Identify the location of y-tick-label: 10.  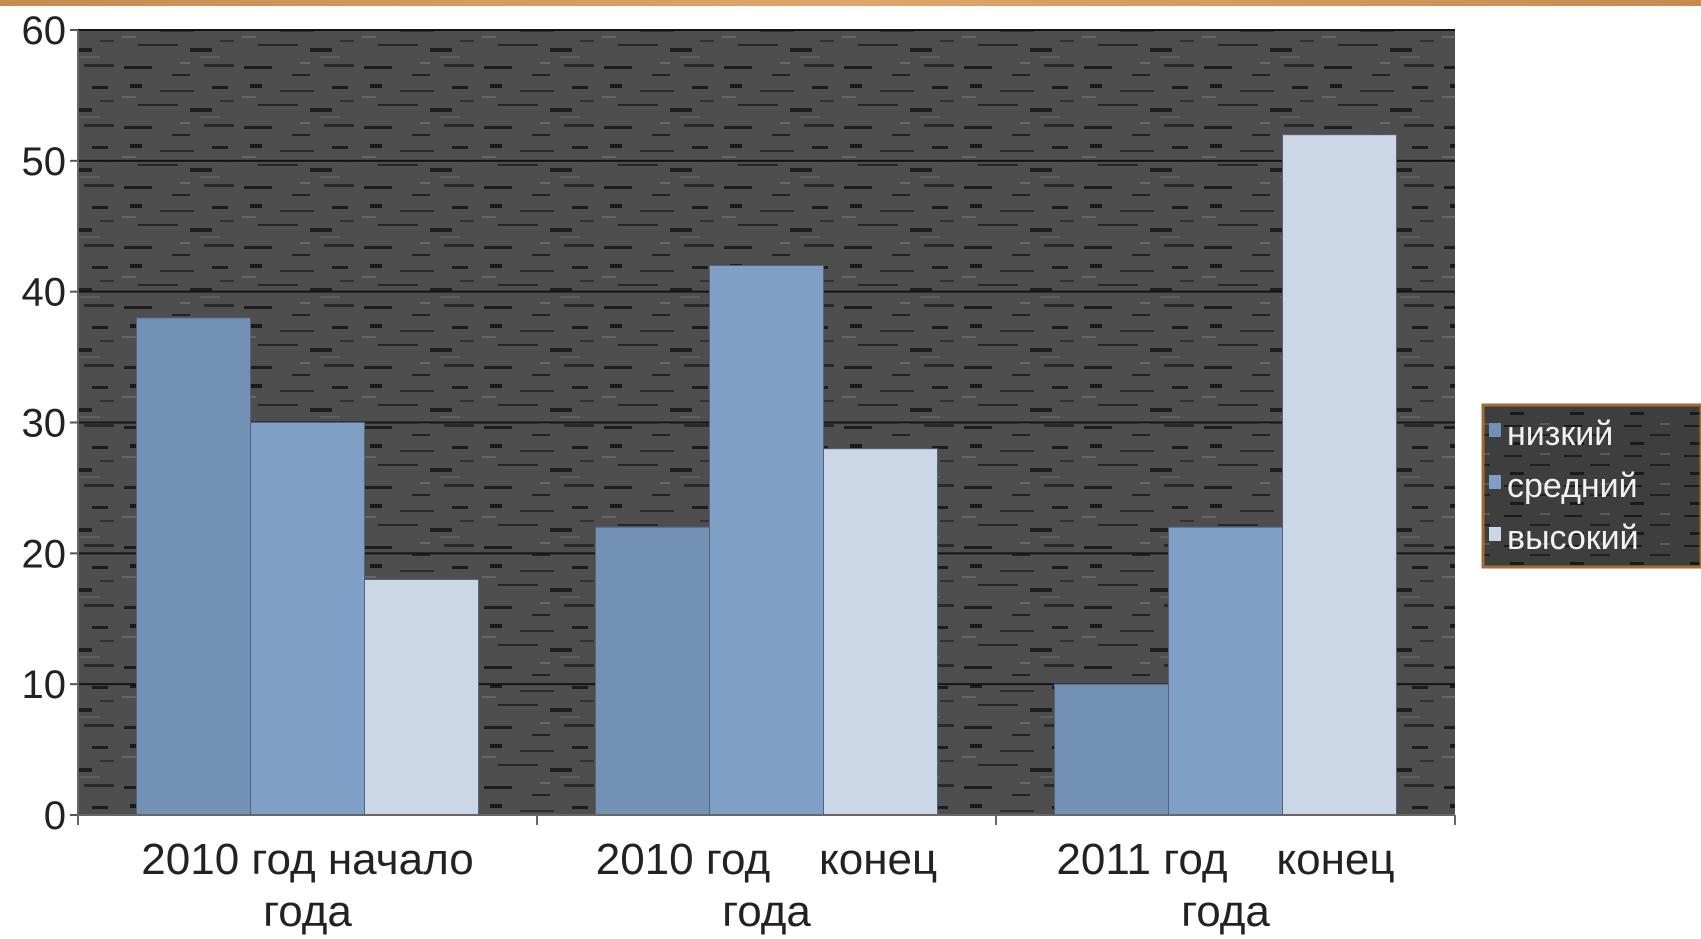
(44, 685).